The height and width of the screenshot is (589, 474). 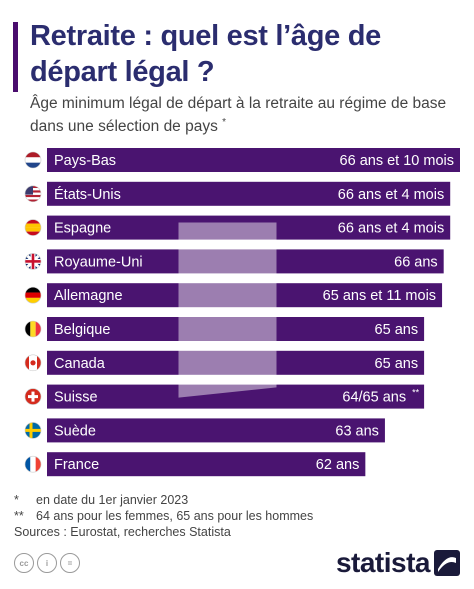 I want to click on document-icon-sheet, so click(x=227, y=310).